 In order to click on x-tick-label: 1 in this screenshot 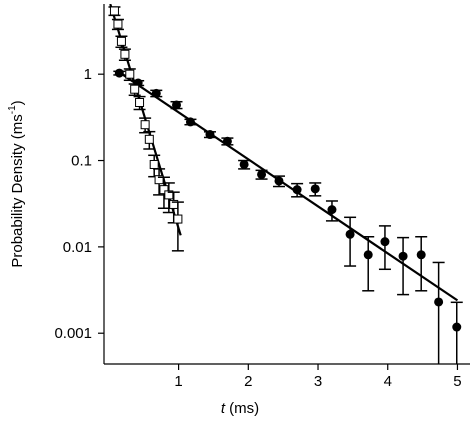, I will do `click(178, 381)`.